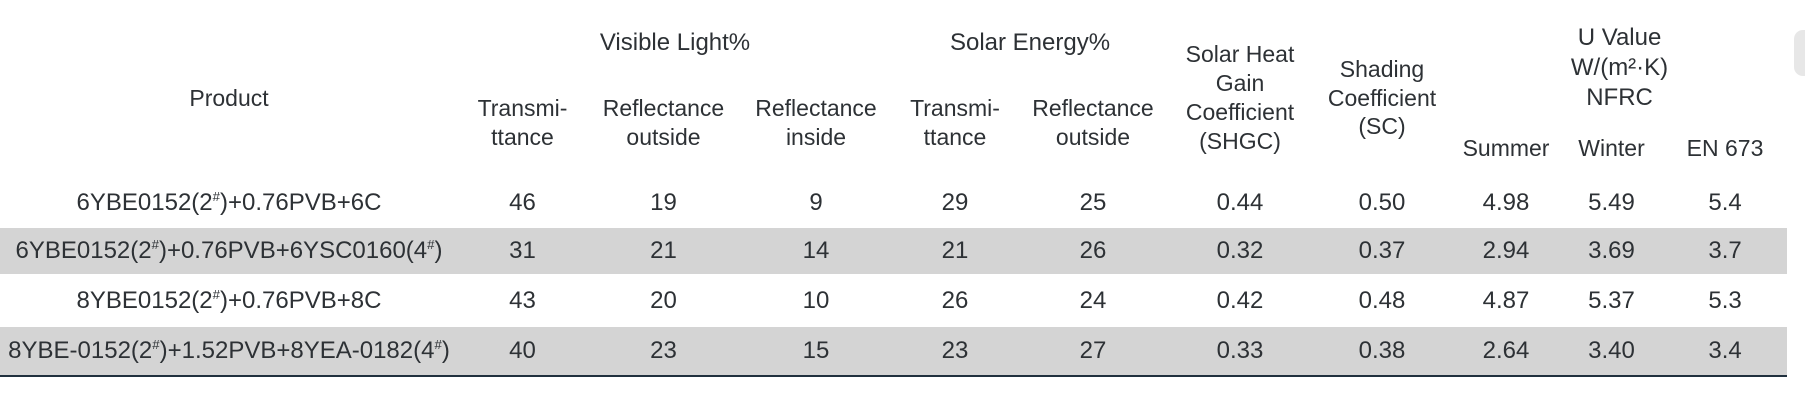 This screenshot has height=400, width=1805. What do you see at coordinates (816, 202) in the screenshot?
I see `value-cell: 9` at bounding box center [816, 202].